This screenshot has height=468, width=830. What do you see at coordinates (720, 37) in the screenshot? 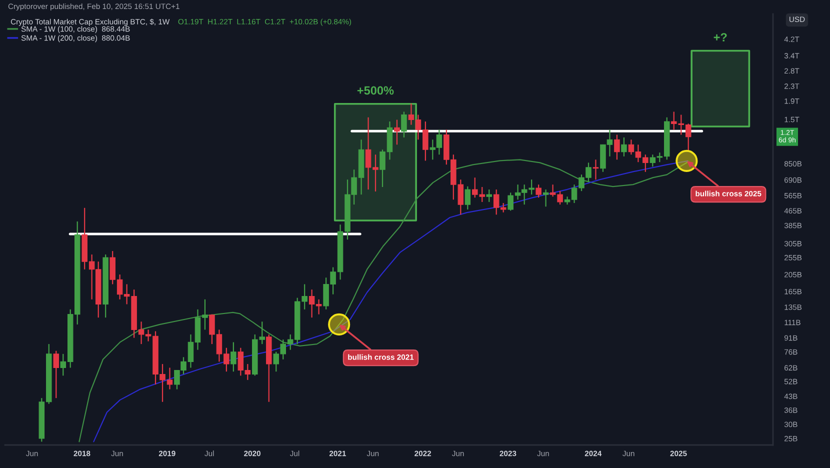
I see `legend-label: +?` at bounding box center [720, 37].